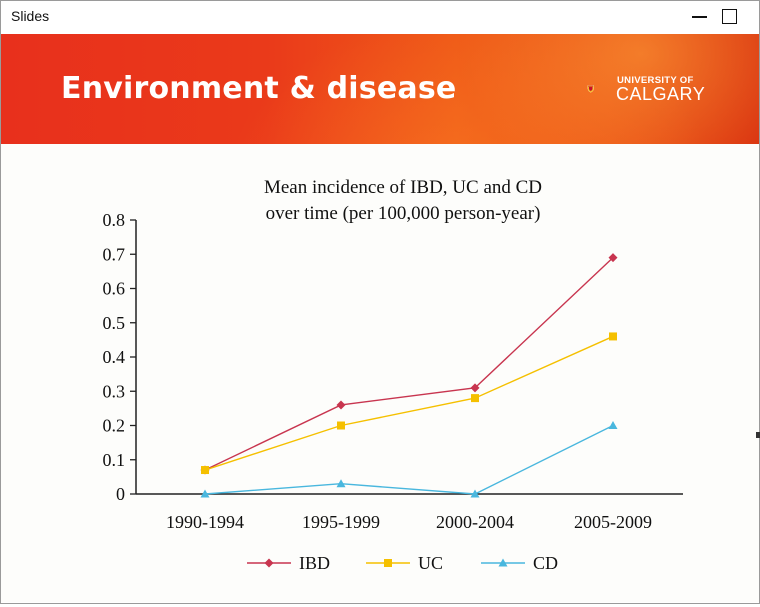  Describe the element at coordinates (430, 563) in the screenshot. I see `legend-label-uc: UC` at that location.